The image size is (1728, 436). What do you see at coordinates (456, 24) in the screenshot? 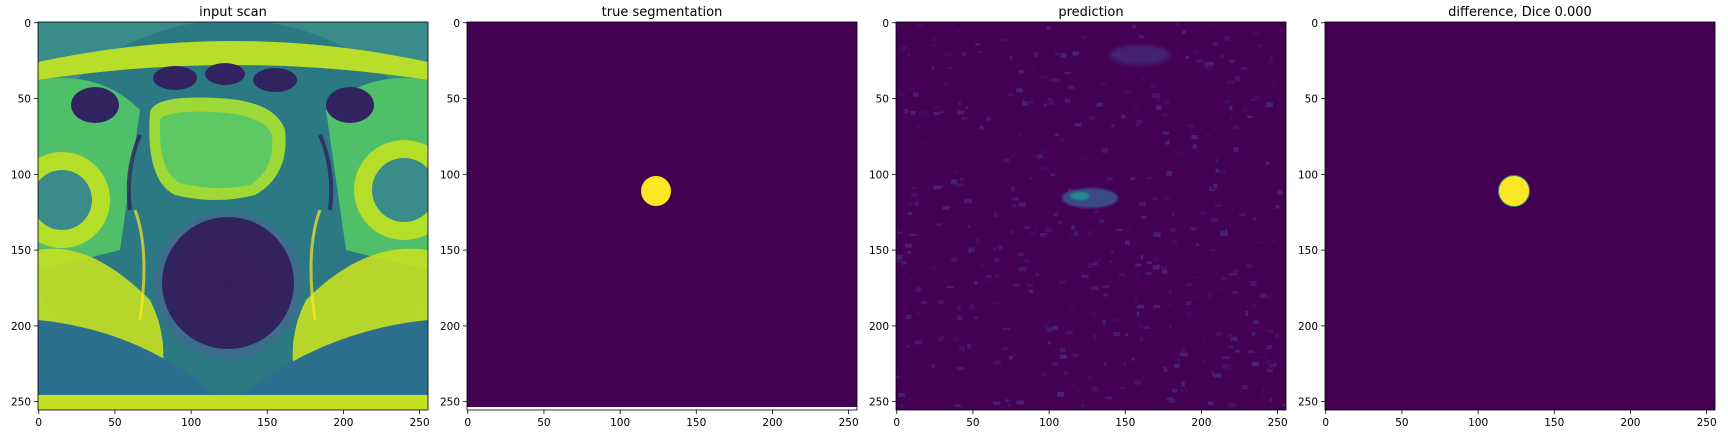
I see `y-tick-label: 0` at bounding box center [456, 24].